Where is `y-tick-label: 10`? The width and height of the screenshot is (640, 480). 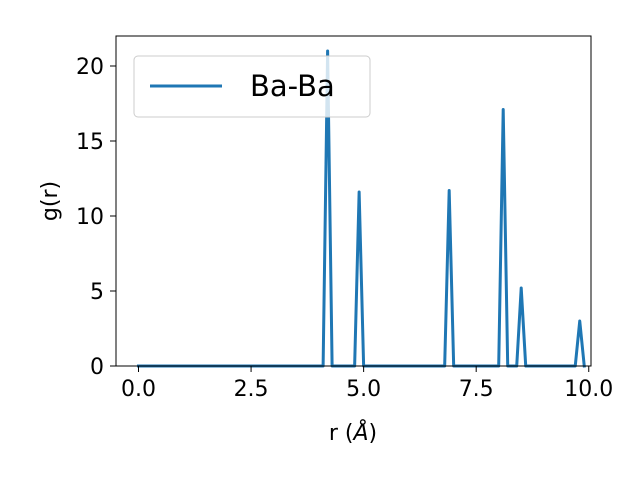 y-tick-label: 10 is located at coordinates (90, 217).